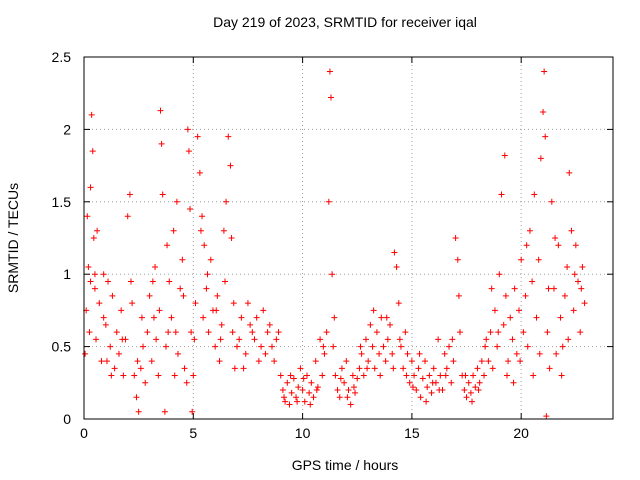 Image resolution: width=640 pixels, height=480 pixels. What do you see at coordinates (62, 238) in the screenshot?
I see `y-tick-labels: 0 0.5 1 1.5 2 2.5` at bounding box center [62, 238].